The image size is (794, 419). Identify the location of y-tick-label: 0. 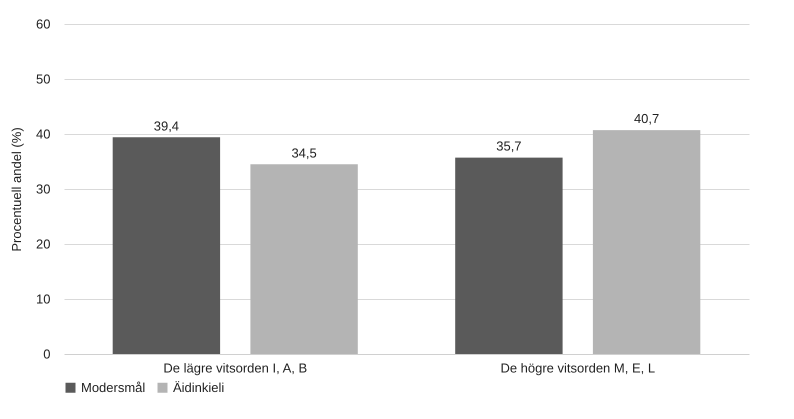
(46, 354).